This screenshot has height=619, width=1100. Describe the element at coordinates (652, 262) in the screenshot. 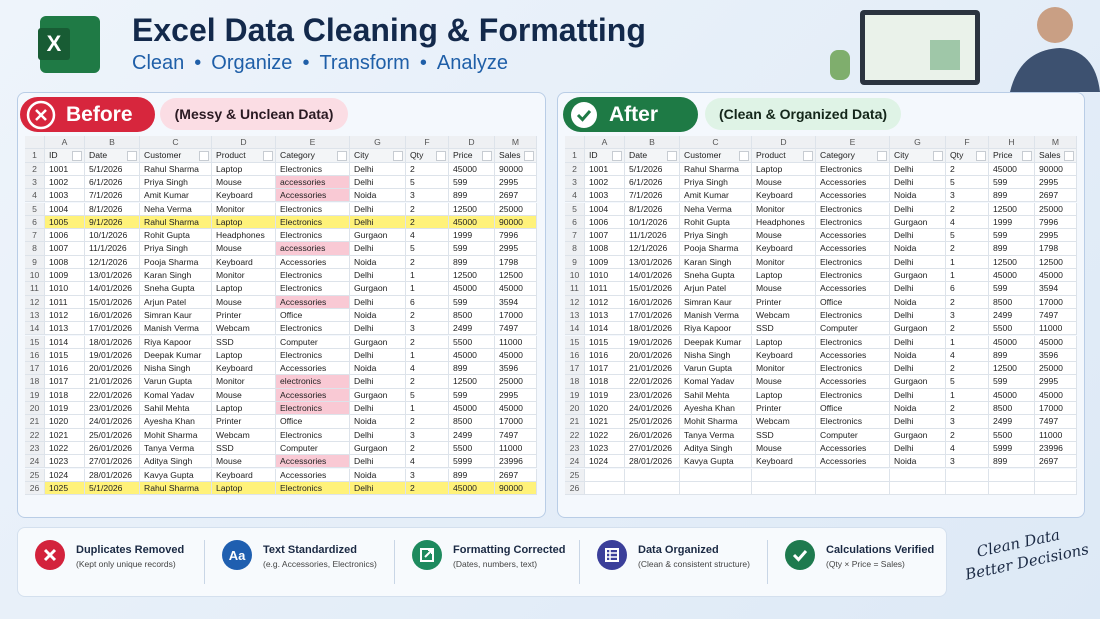

I see `cell: 13/01/2026` at that location.